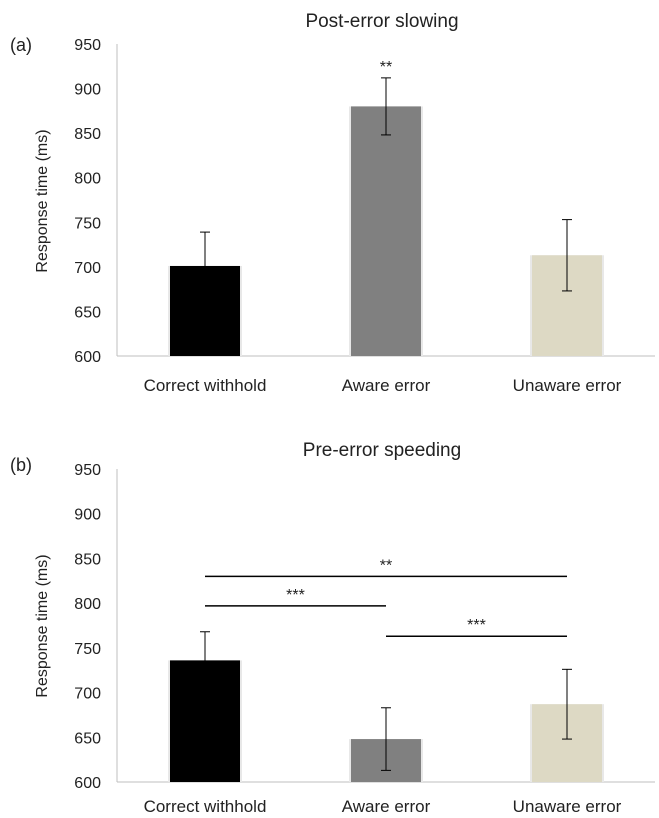 Image resolution: width=659 pixels, height=818 pixels. Describe the element at coordinates (381, 21) in the screenshot. I see `chart-title: Post-error slowing` at that location.